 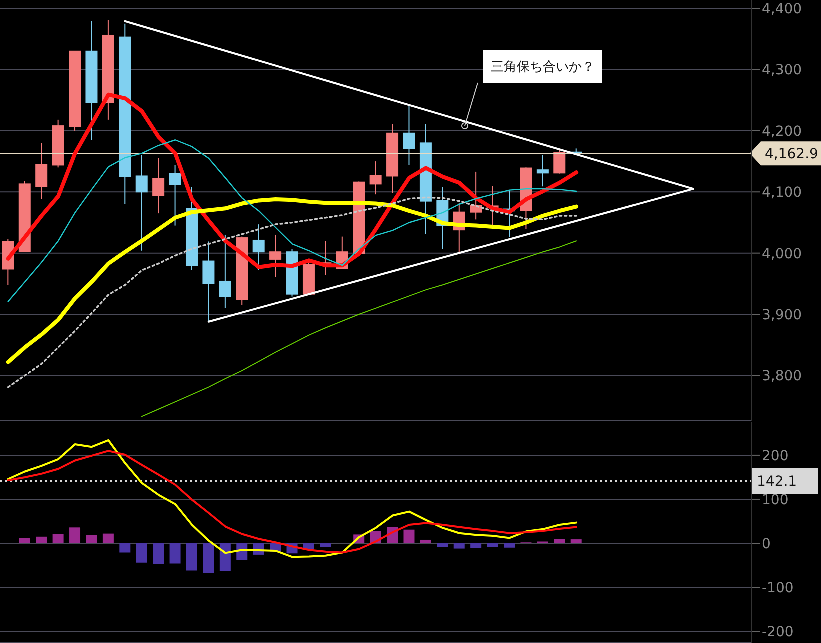 I want to click on y-tick-label: -100, so click(x=778, y=588).